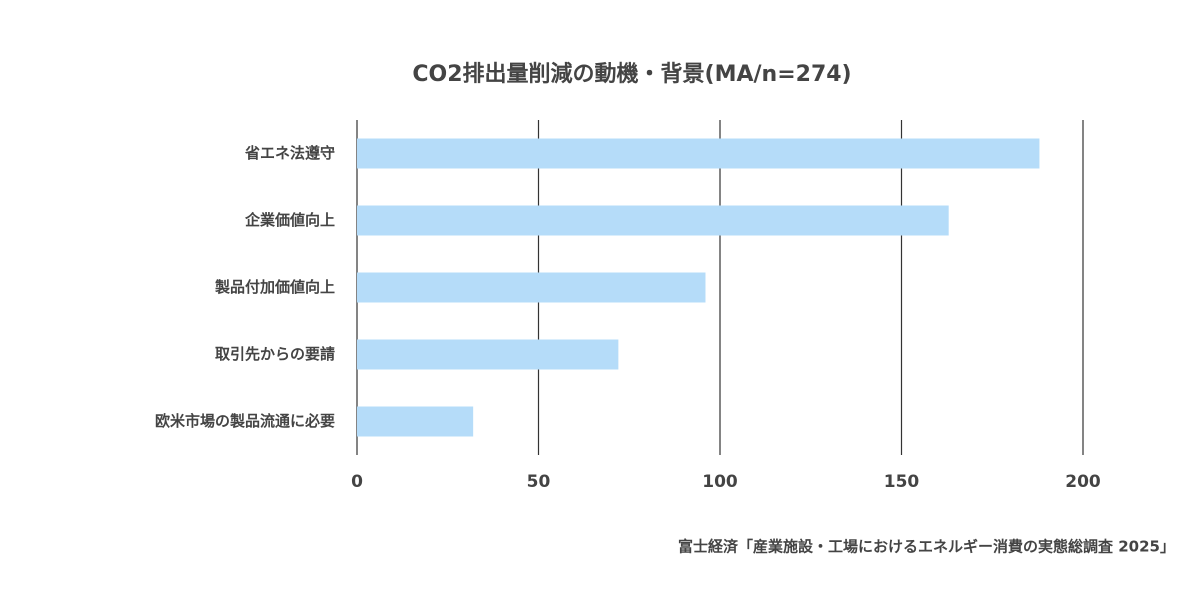 This screenshot has height=599, width=1200. I want to click on y-tick-label: 欧米市場の製品流通に必要, so click(245, 421).